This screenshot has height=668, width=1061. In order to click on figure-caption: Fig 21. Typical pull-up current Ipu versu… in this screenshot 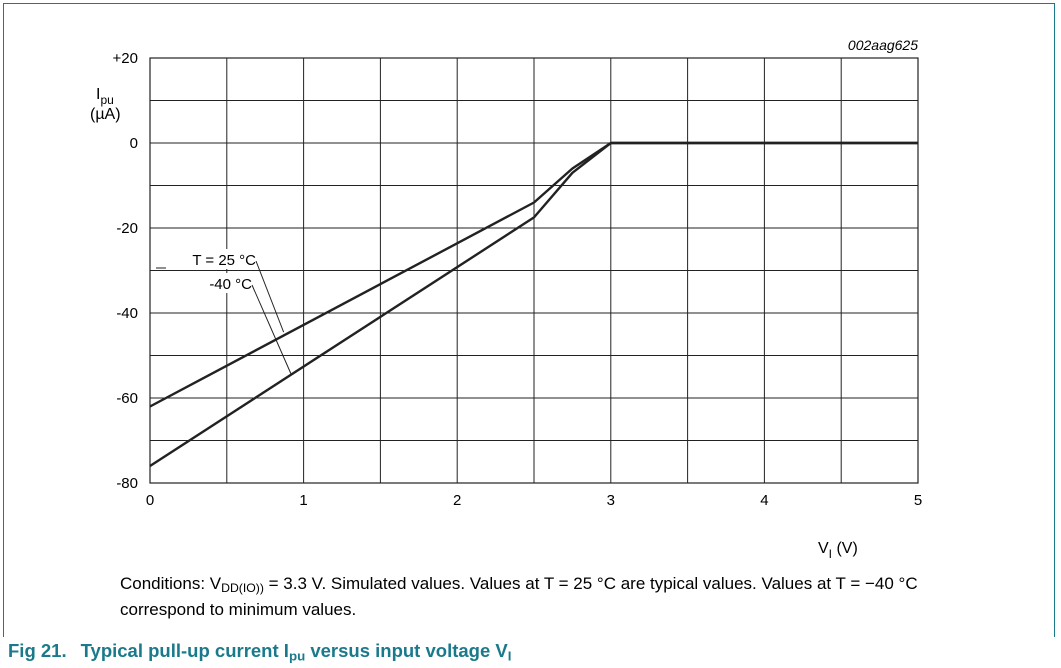, I will do `click(259, 651)`.